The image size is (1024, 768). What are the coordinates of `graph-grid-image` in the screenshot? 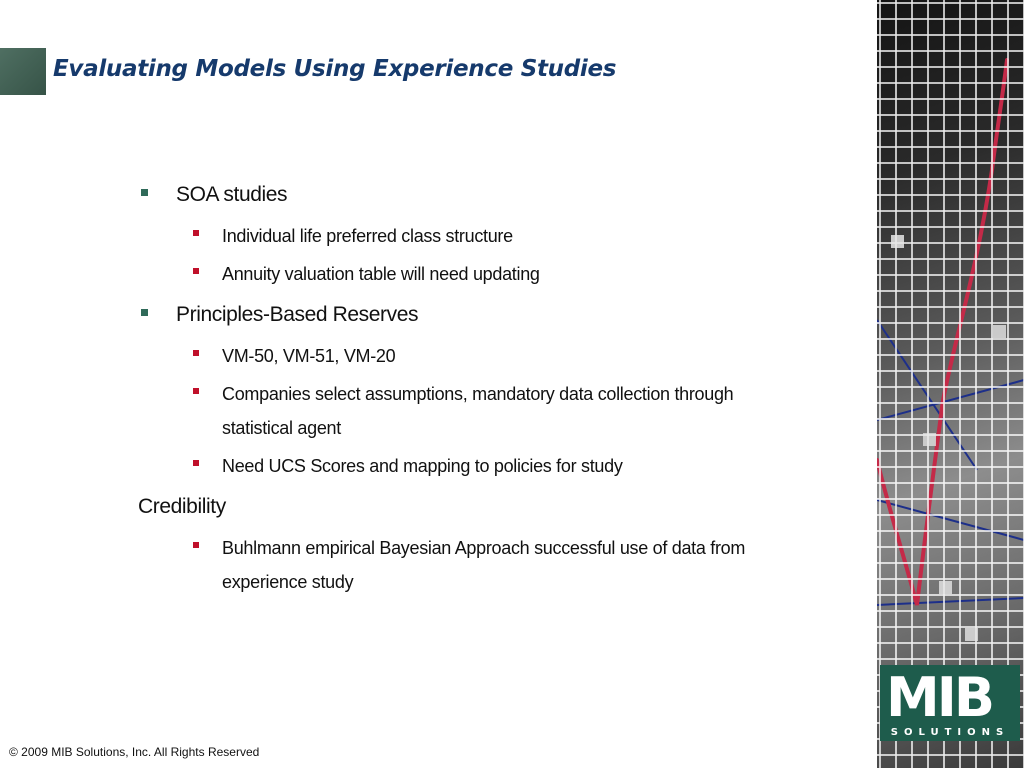 It's located at (950, 384).